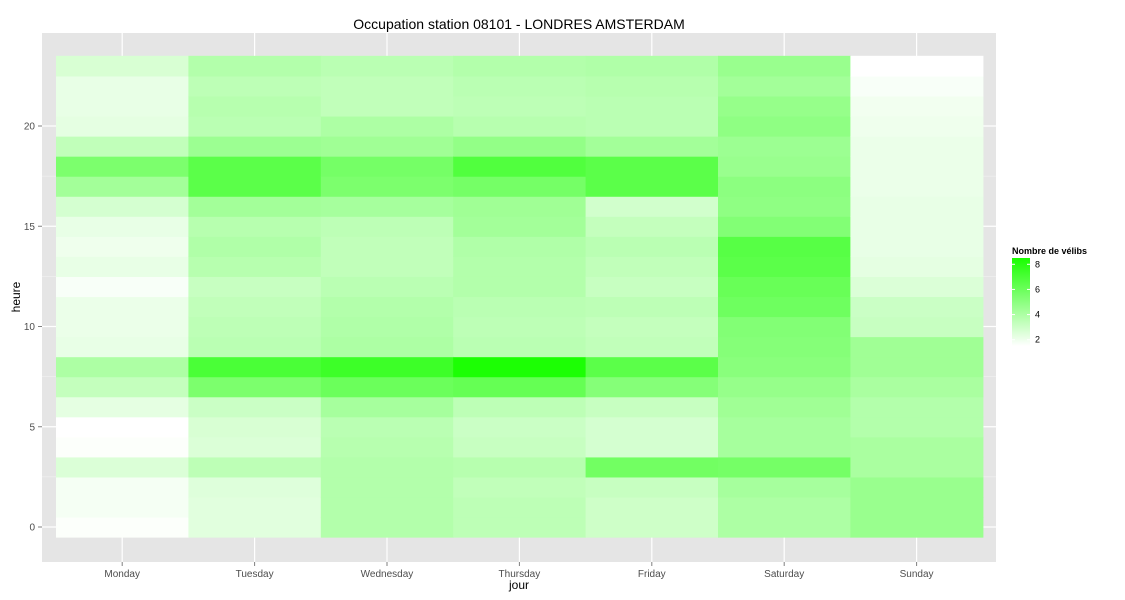 Image resolution: width=1125 pixels, height=600 pixels. I want to click on legend-colorbar, so click(1021, 302).